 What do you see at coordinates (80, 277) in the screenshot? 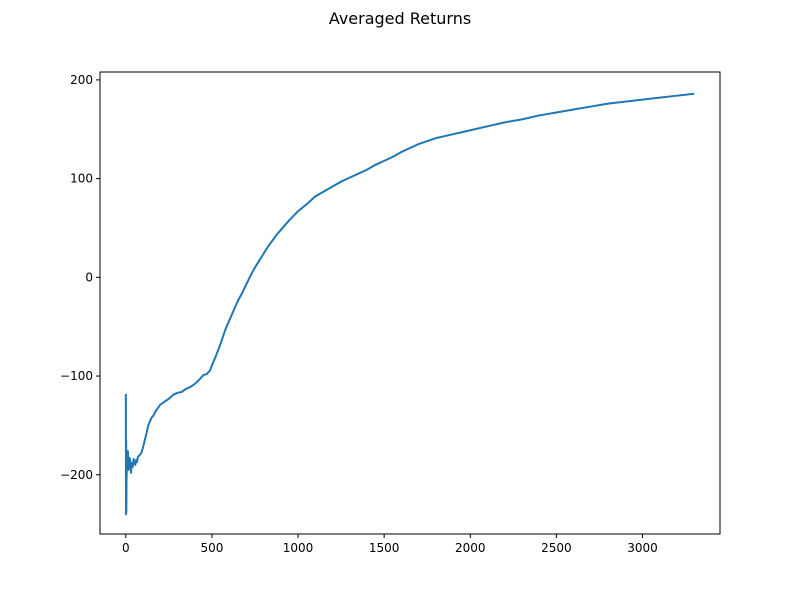
I see `y-axis: −200 −100 0 100 200` at bounding box center [80, 277].